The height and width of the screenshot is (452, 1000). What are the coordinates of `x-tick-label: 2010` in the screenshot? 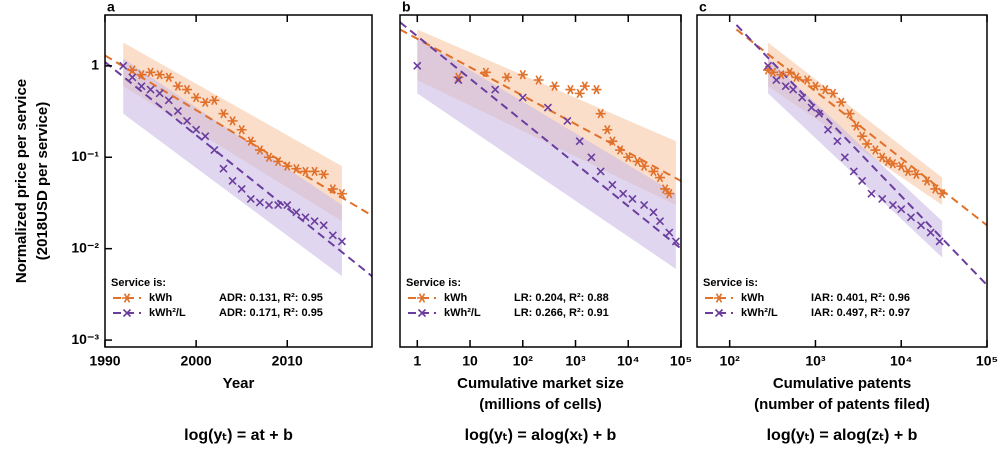 It's located at (287, 361).